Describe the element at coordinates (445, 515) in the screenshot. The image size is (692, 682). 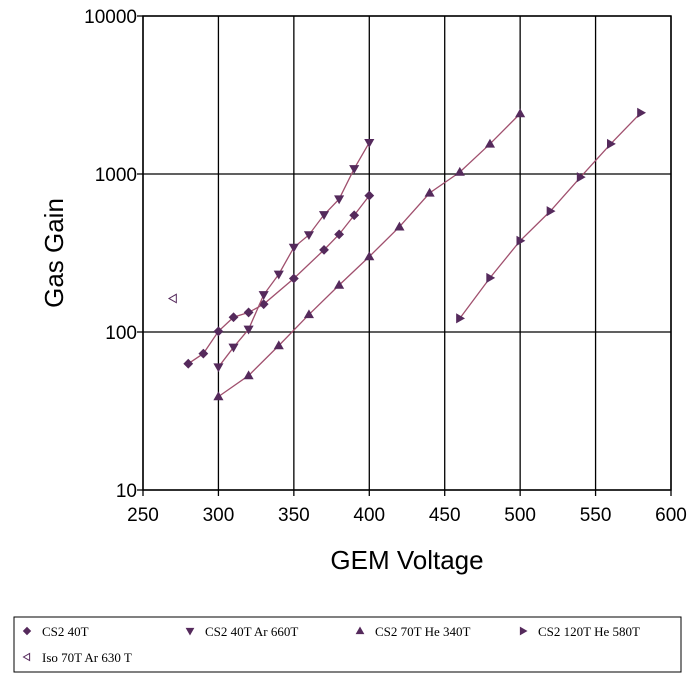
I see `x-tick-label: 450` at that location.